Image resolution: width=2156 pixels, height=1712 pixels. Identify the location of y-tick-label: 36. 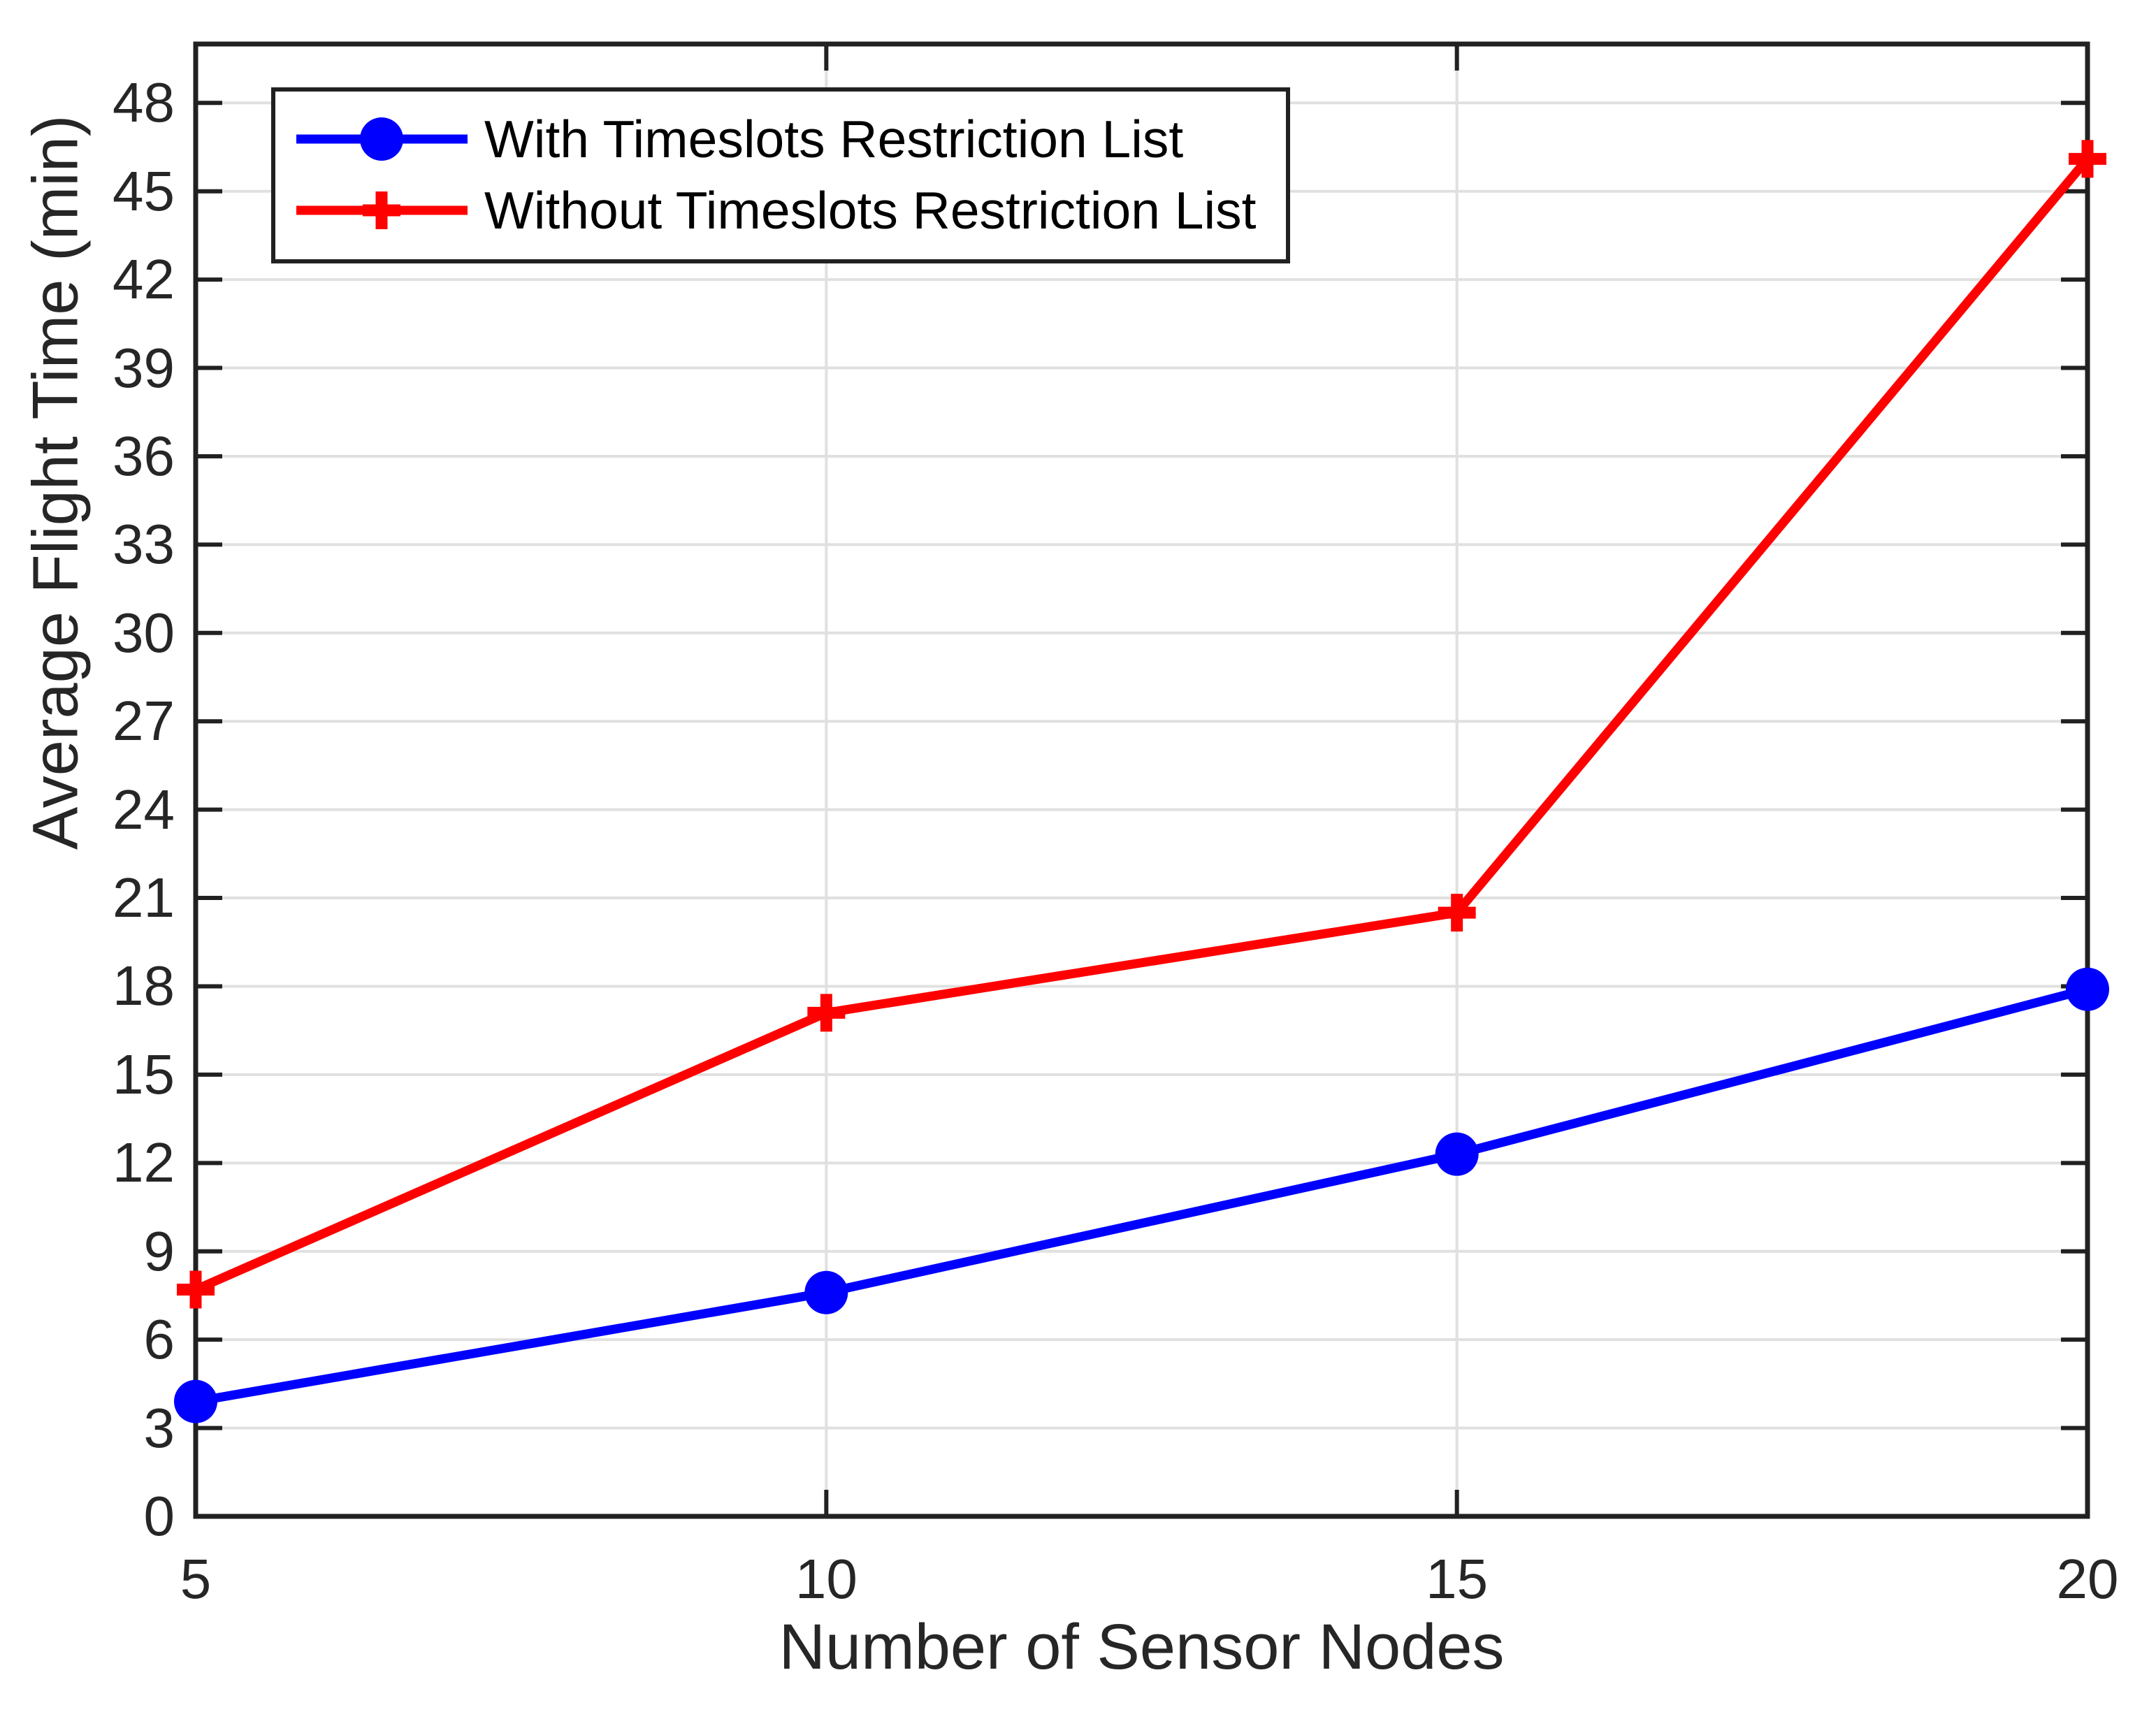
(144, 456).